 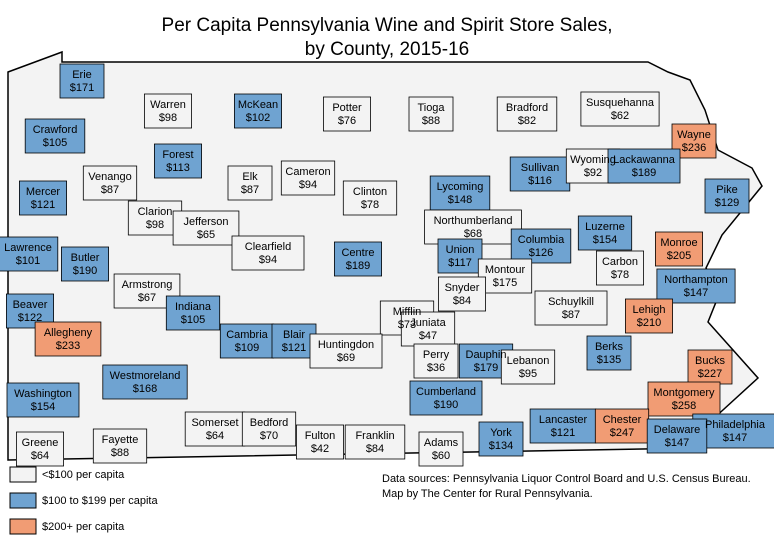 What do you see at coordinates (374, 436) in the screenshot?
I see `county-name: Franklin` at bounding box center [374, 436].